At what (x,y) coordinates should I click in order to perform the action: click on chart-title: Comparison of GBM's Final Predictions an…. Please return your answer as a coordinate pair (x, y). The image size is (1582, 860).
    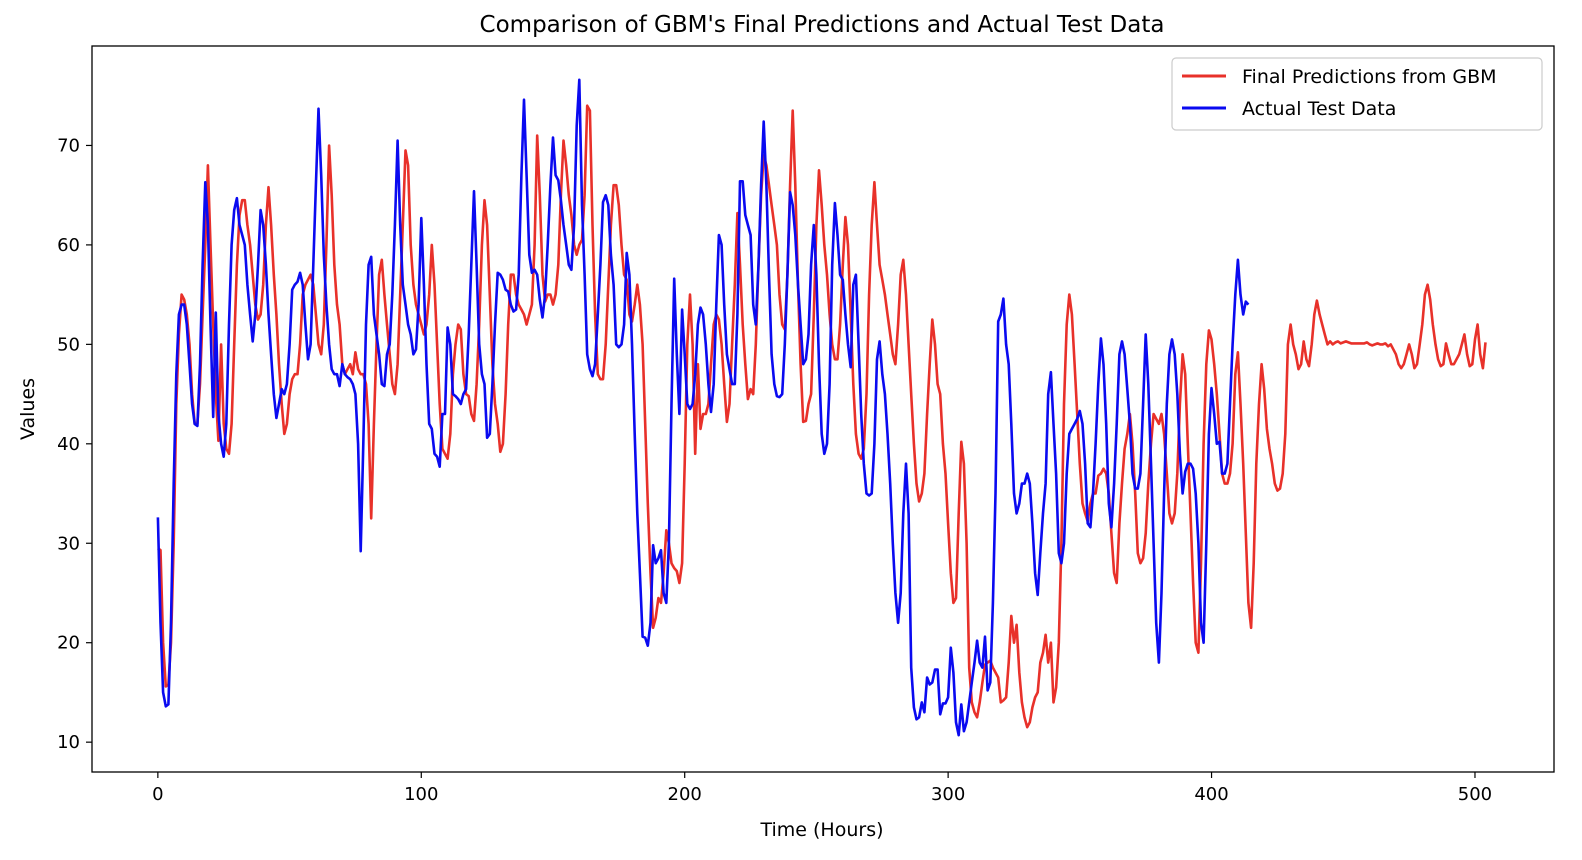
    Looking at the image, I should click on (822, 25).